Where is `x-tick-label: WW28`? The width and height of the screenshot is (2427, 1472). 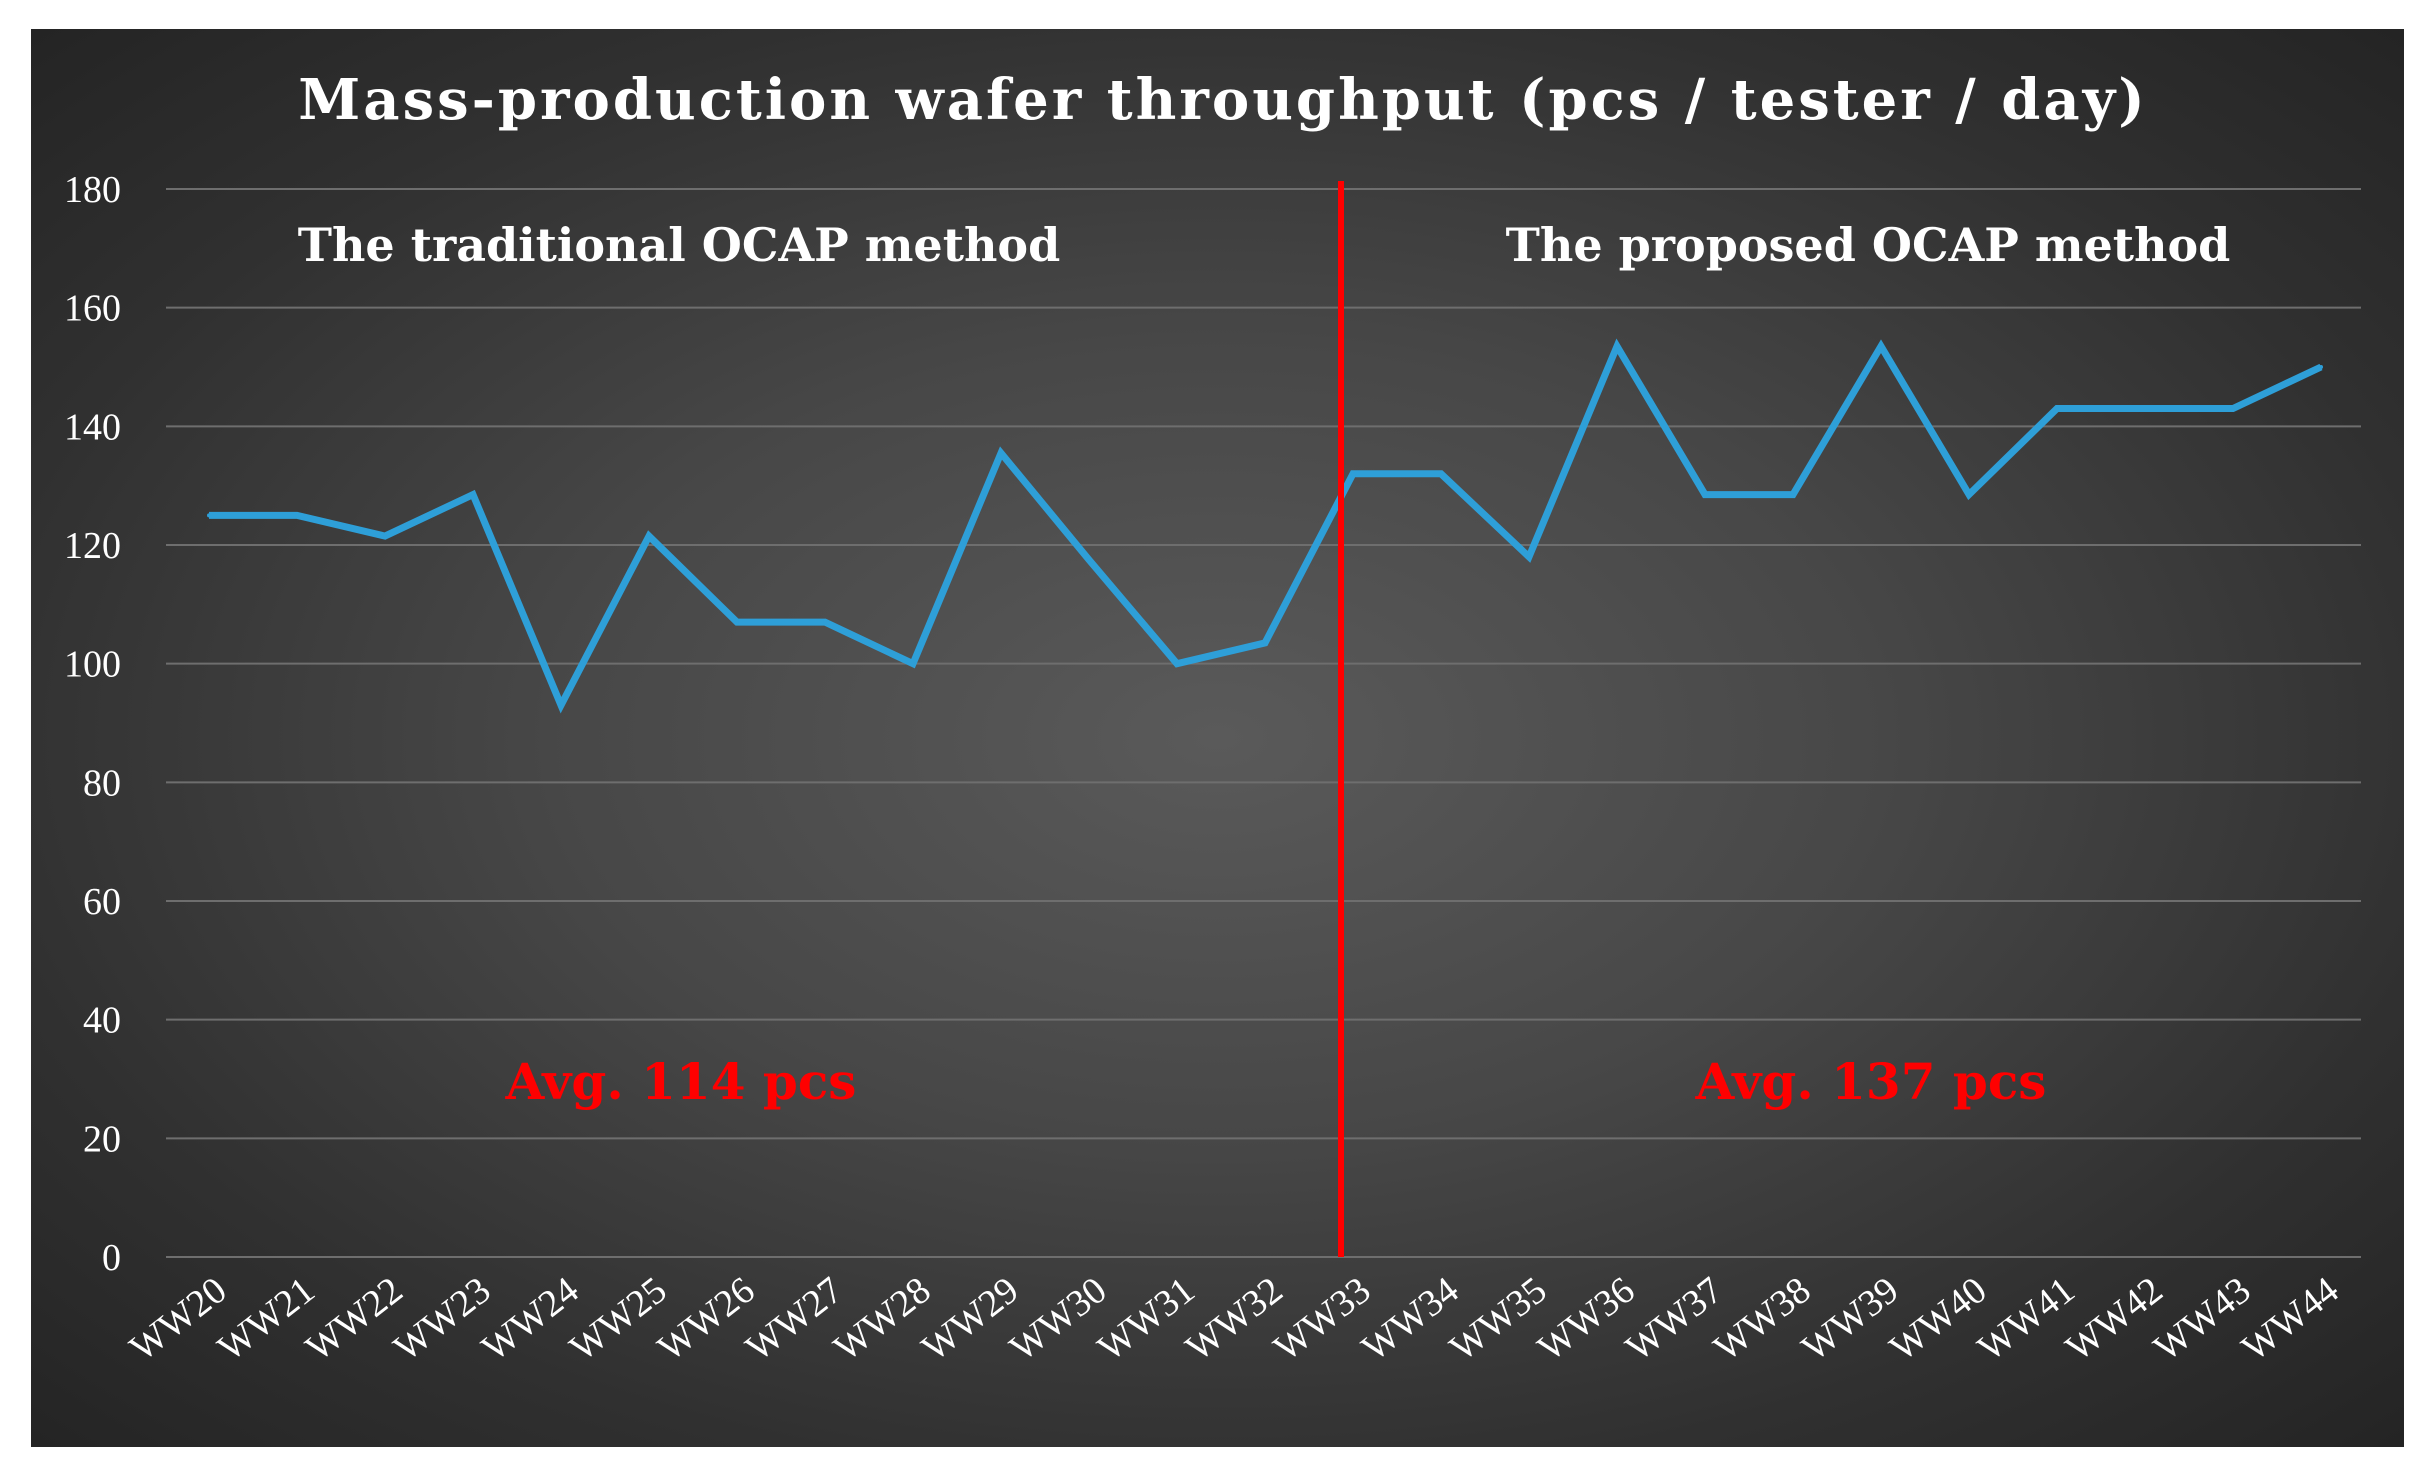 x-tick-label: WW28 is located at coordinates (882, 1319).